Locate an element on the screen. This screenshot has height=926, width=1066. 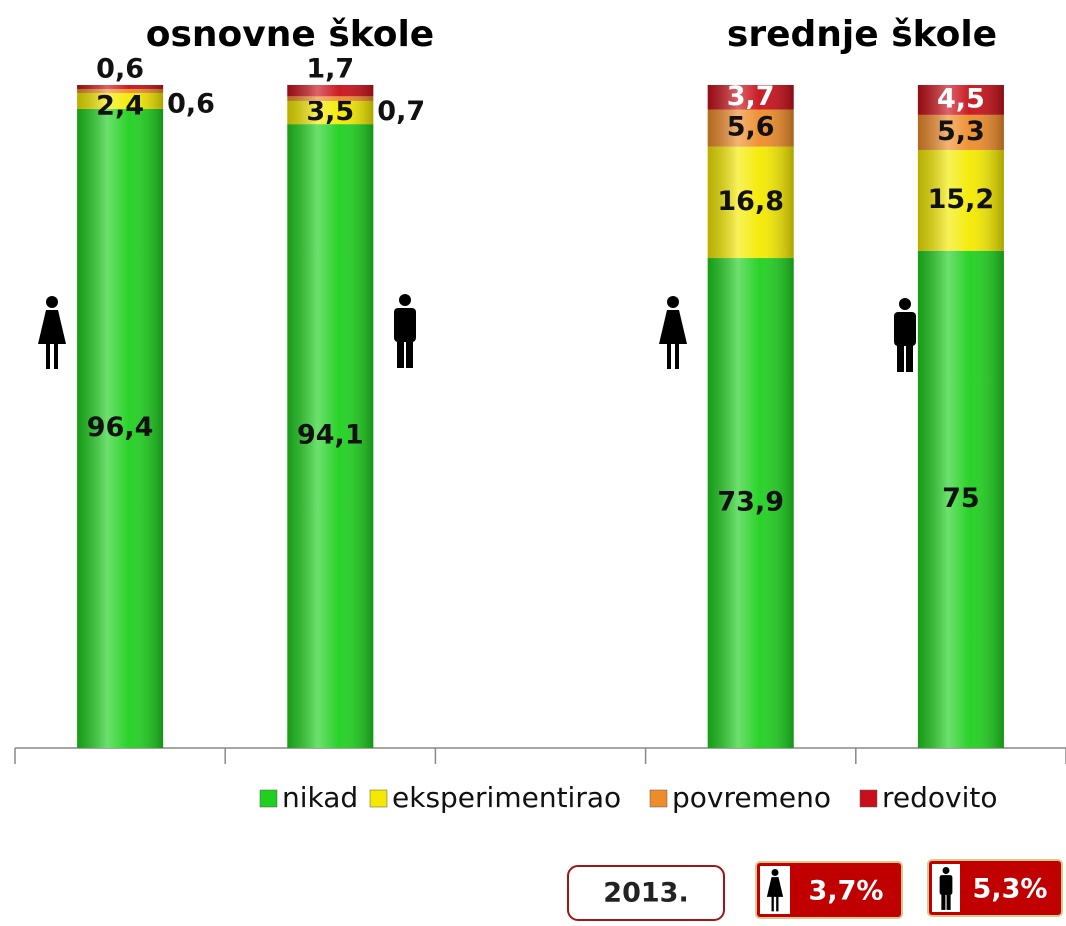
year-box is located at coordinates (646, 893).